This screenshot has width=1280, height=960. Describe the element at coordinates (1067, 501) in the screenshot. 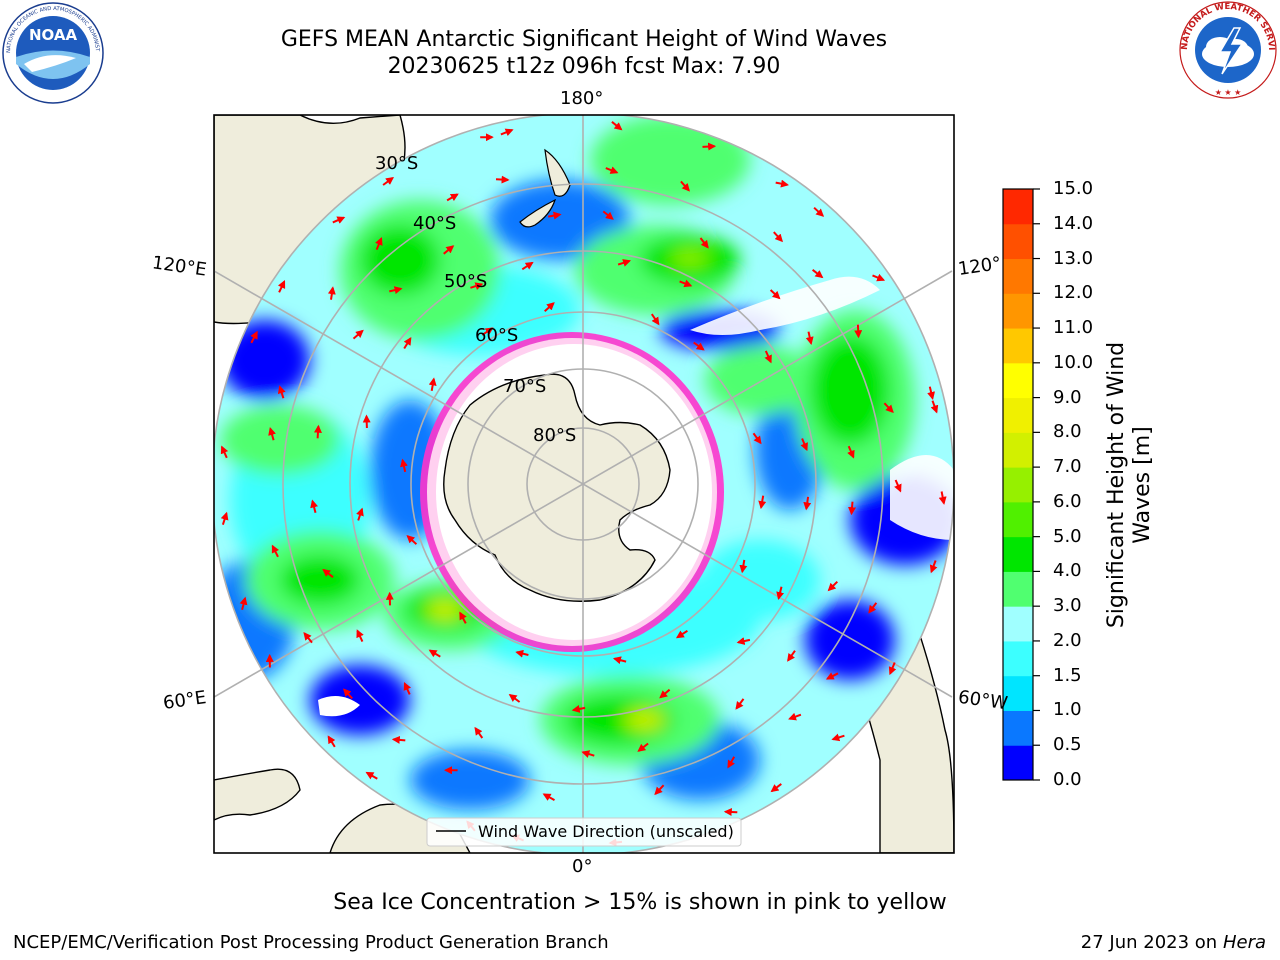

I see `colorbar-tick-label: 6.0` at that location.